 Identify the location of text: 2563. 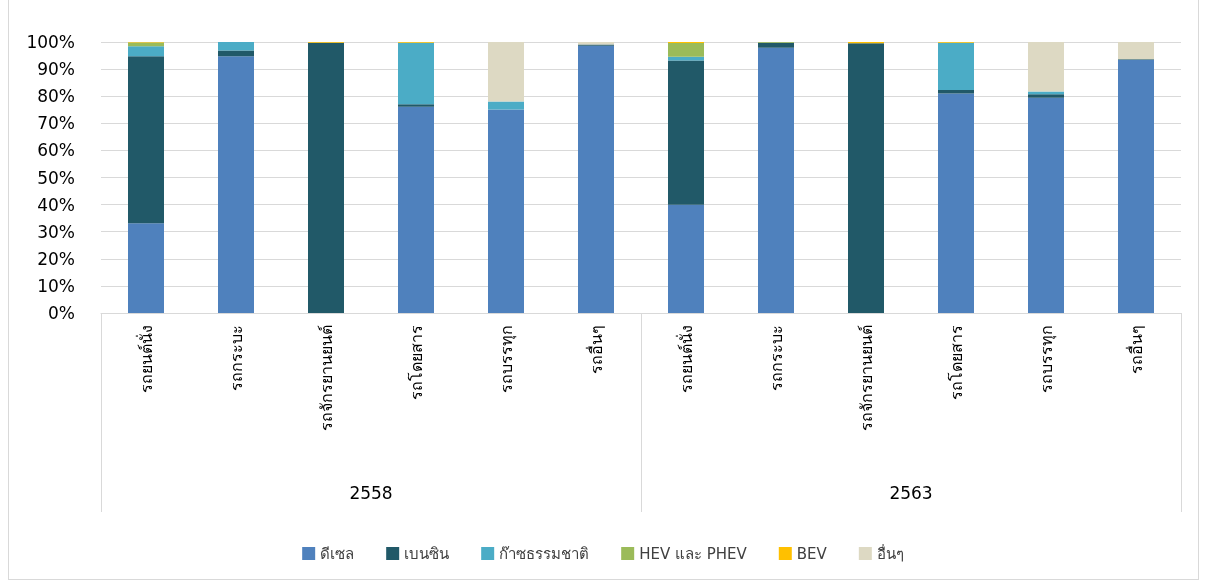
(911, 492).